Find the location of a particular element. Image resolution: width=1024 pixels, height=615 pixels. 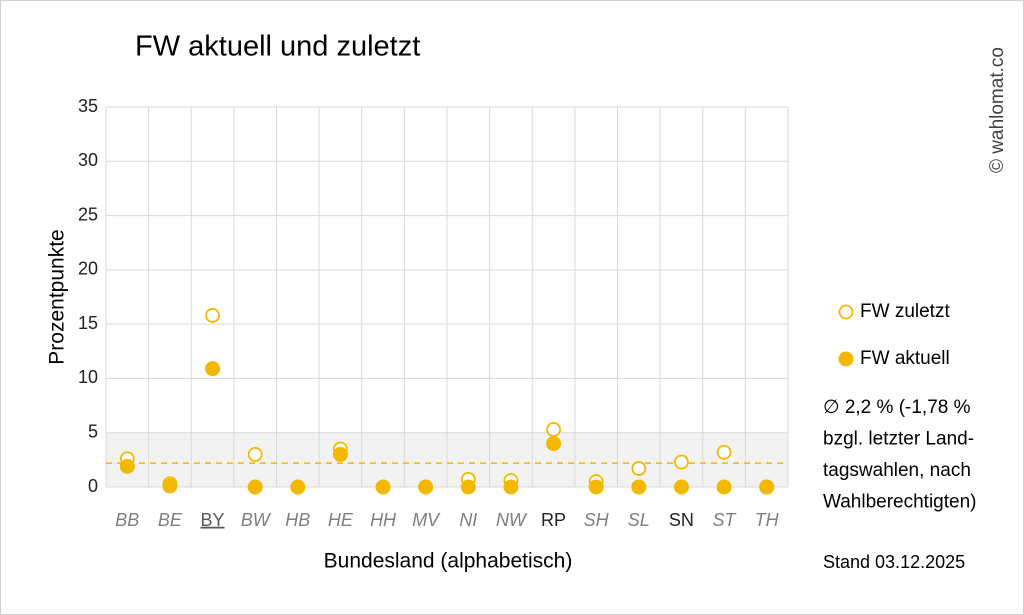

y-tick-label: 10 is located at coordinates (88, 377).